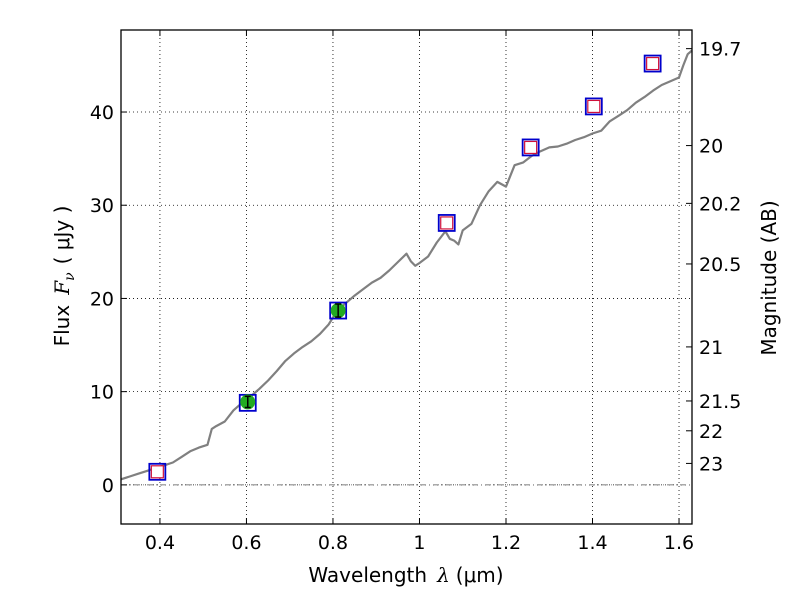  What do you see at coordinates (160, 543) in the screenshot?
I see `x-tick-label: 0.4` at bounding box center [160, 543].